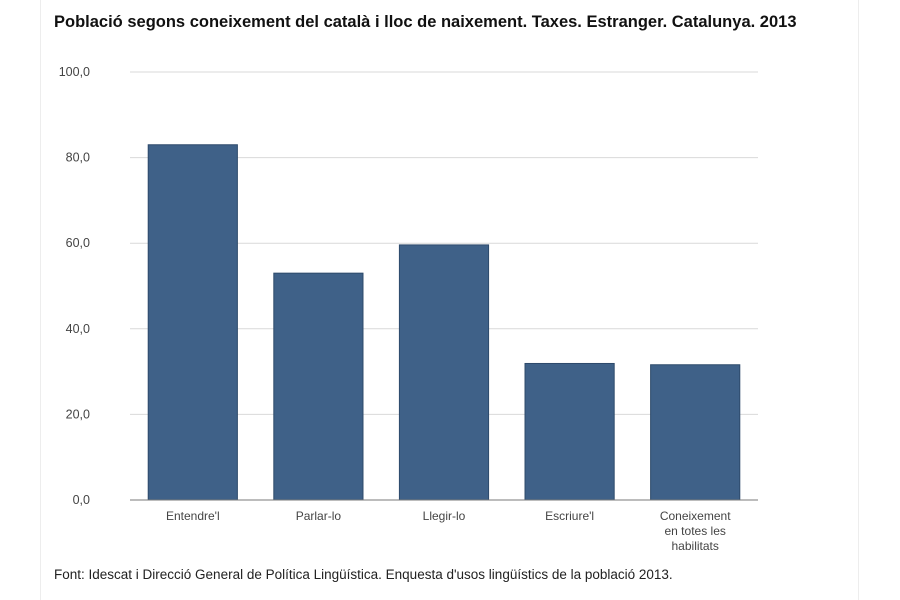 Image resolution: width=900 pixels, height=600 pixels. What do you see at coordinates (78, 329) in the screenshot?
I see `y-tick-label: 40,0` at bounding box center [78, 329].